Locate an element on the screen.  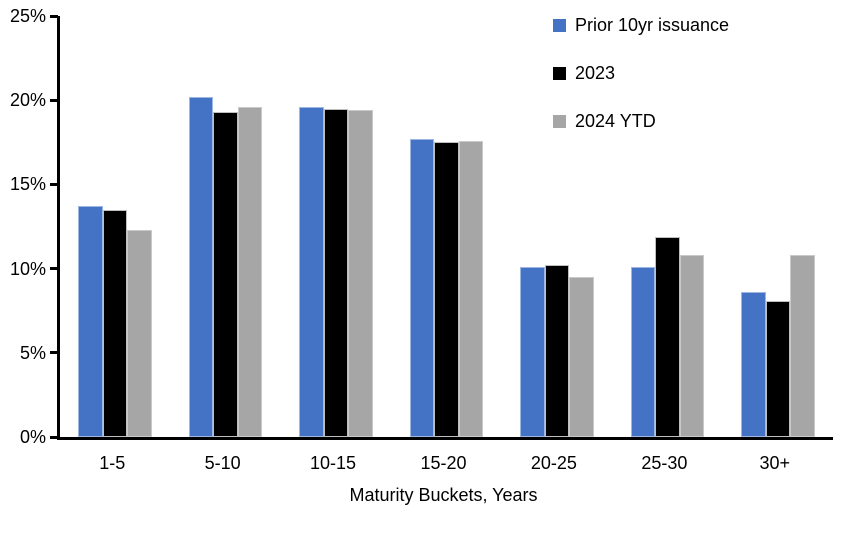
y-axis-tick-label: 25% is located at coordinates (27, 16).